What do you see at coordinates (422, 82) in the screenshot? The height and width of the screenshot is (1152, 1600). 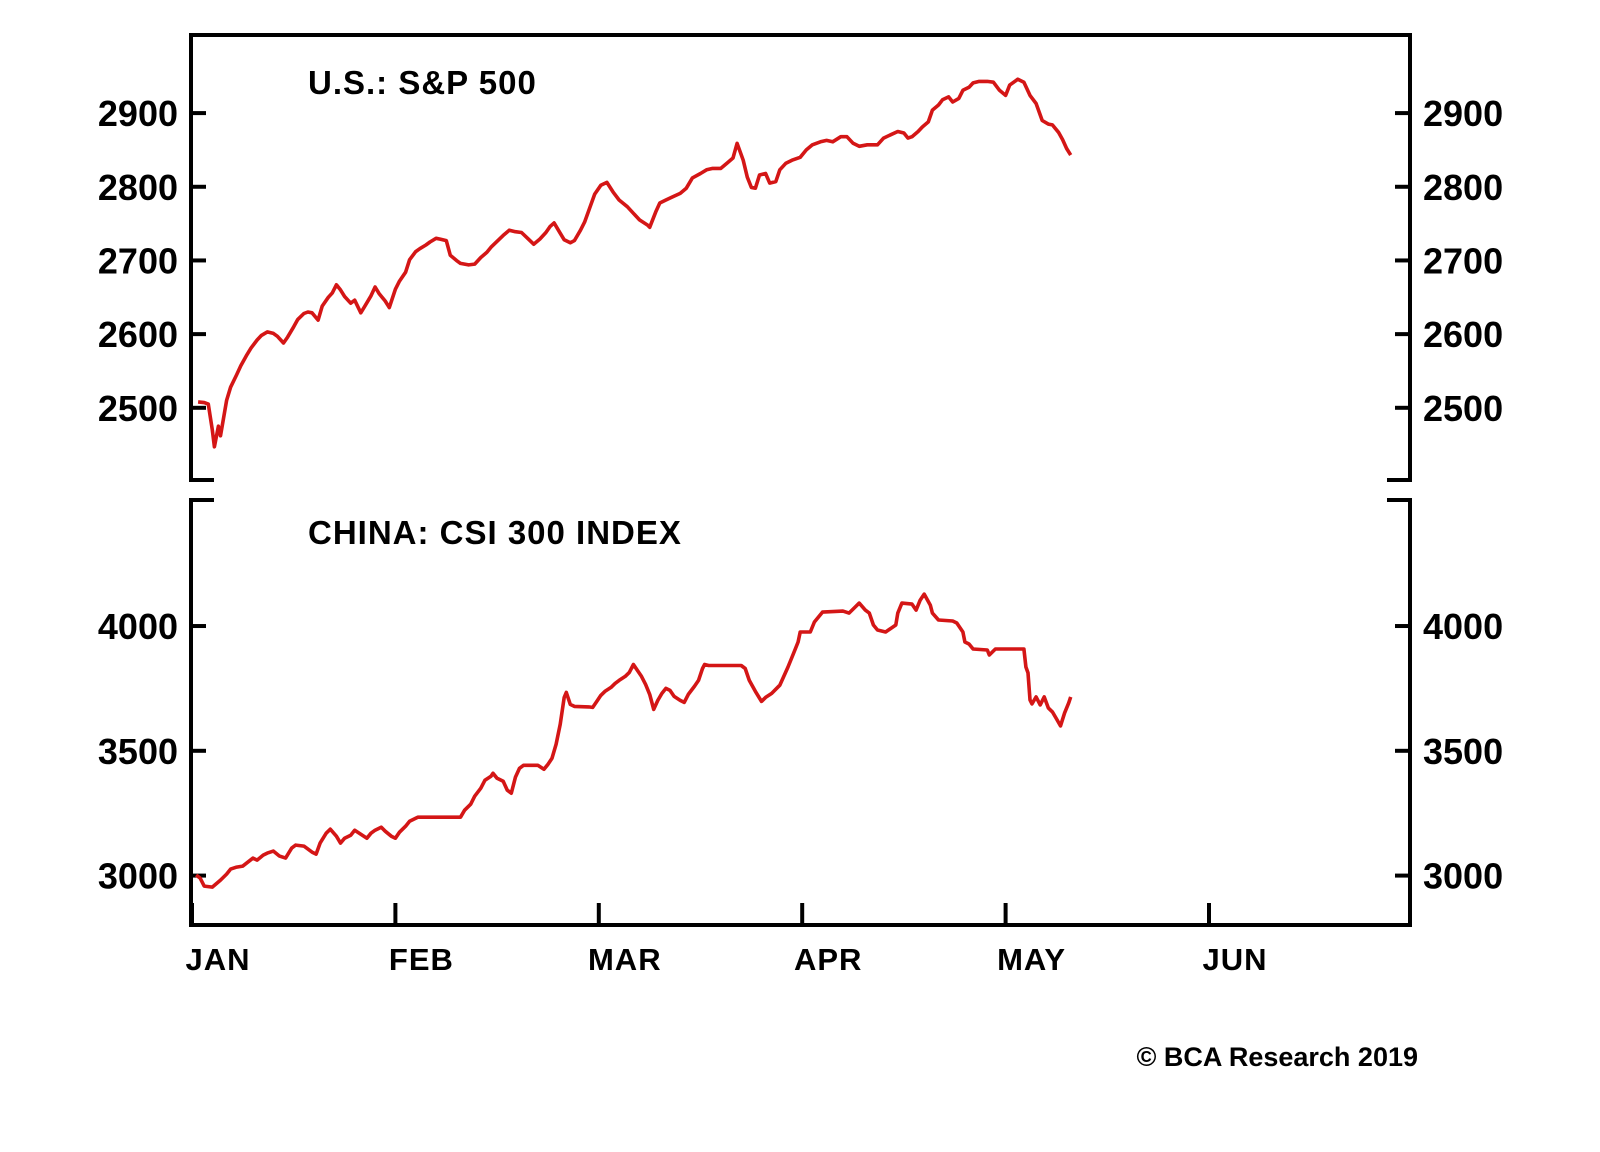 I see `panel-title-sp500: U.S.: S&P 500` at bounding box center [422, 82].